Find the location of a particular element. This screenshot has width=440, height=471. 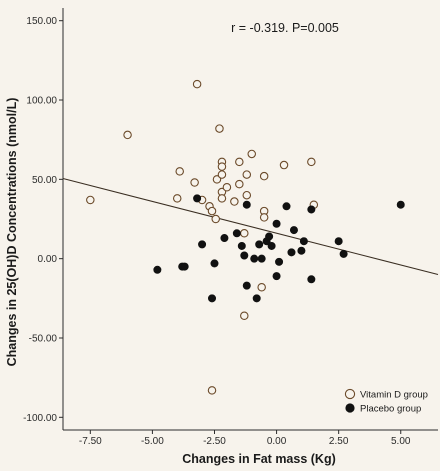

x-axis-ticks: -7.50 -5.00 -2.50 0.00 2.50 5.00 is located at coordinates (245, 438).